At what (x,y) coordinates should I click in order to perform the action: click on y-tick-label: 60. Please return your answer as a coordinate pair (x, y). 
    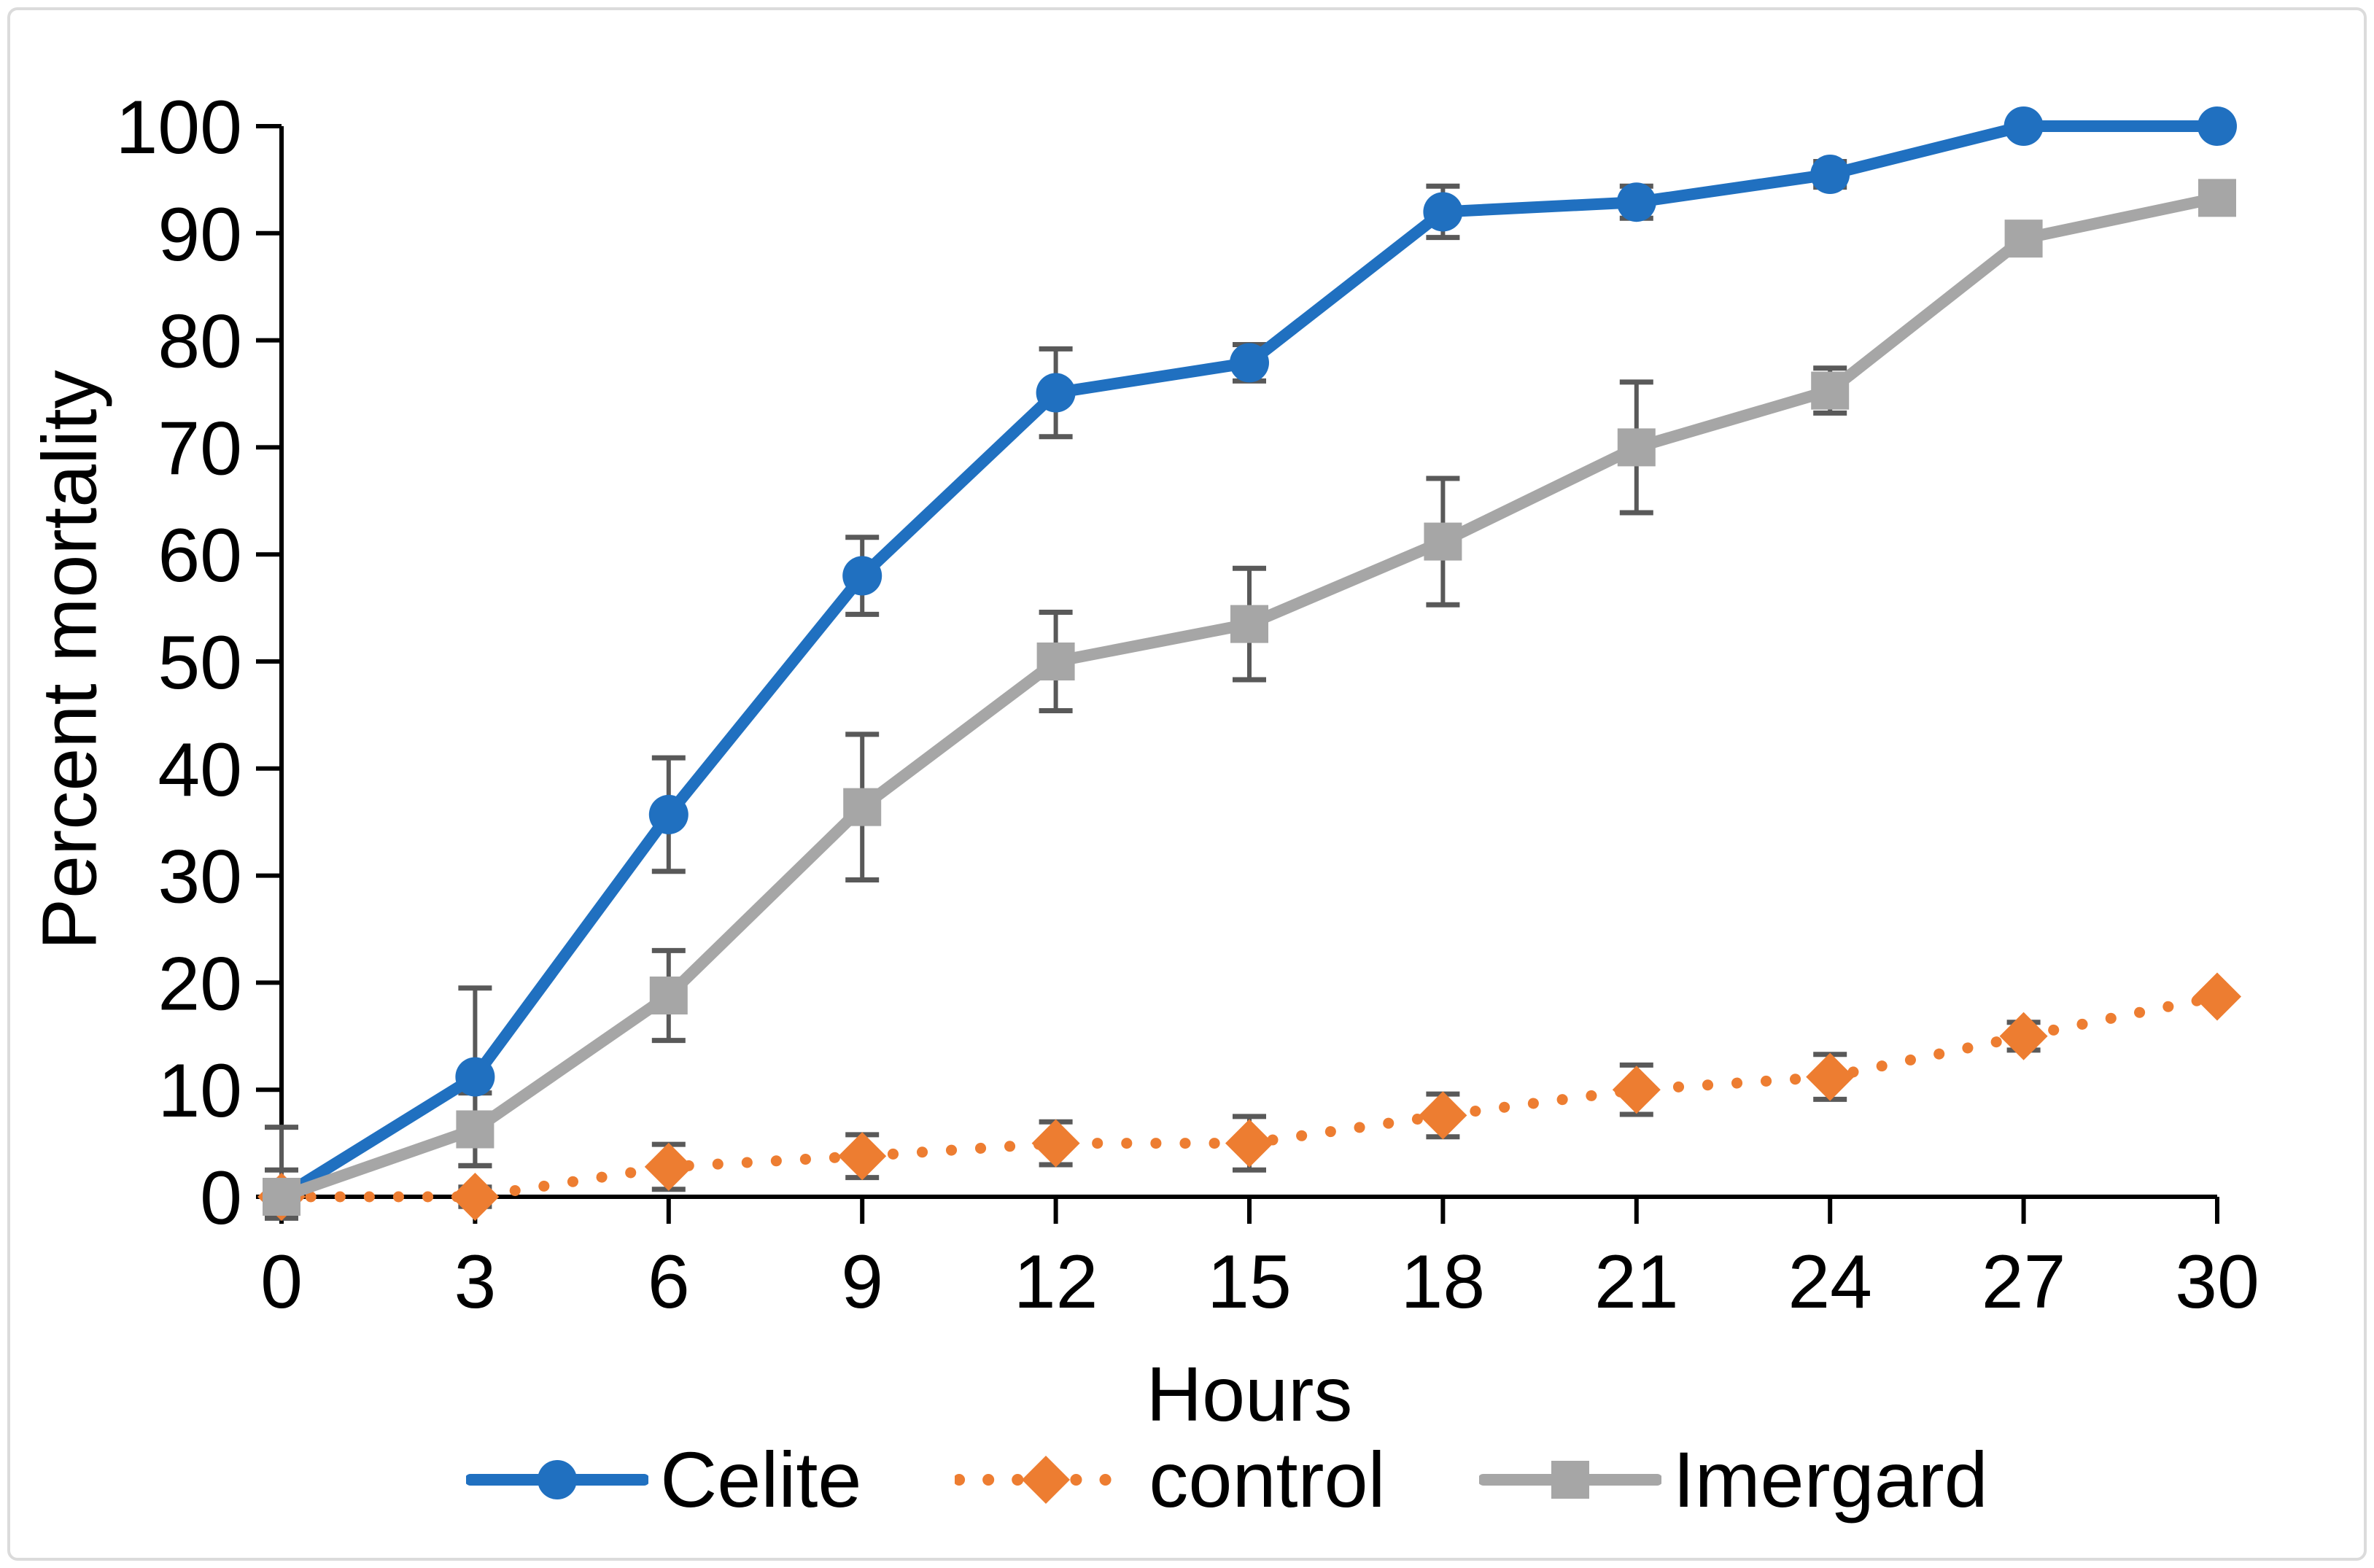
    Looking at the image, I should click on (200, 555).